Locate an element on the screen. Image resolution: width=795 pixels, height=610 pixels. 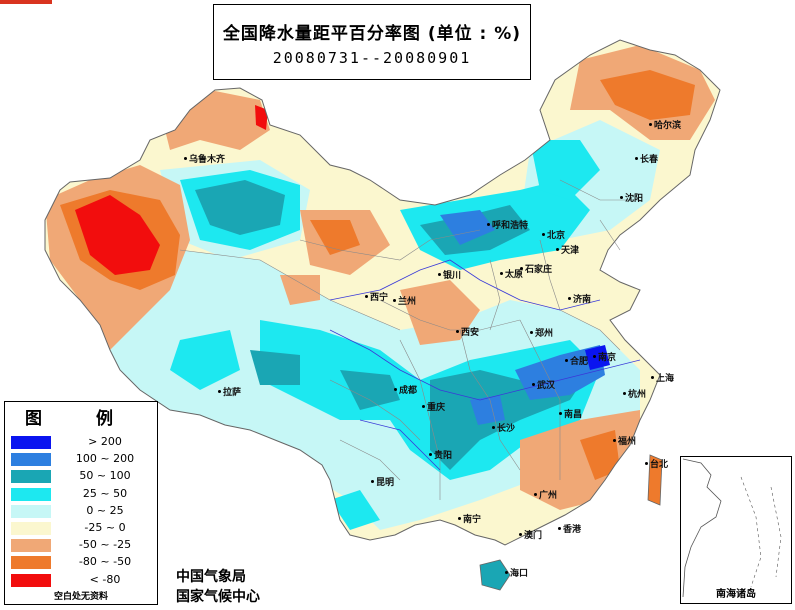
city-label: 呼和浩特 is located at coordinates (507, 224).